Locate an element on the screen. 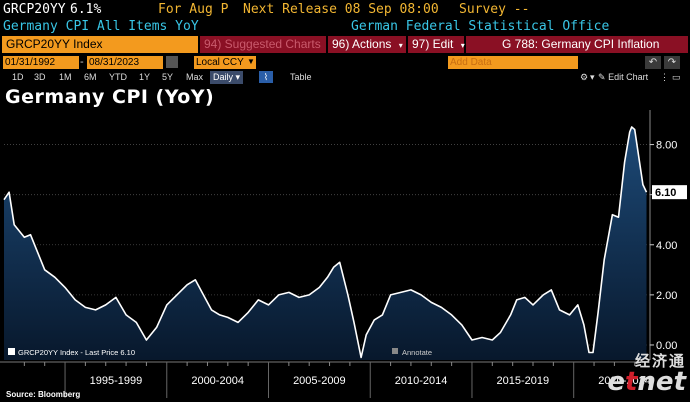  x-tick-label-5: 2020-2024 is located at coordinates (624, 381).